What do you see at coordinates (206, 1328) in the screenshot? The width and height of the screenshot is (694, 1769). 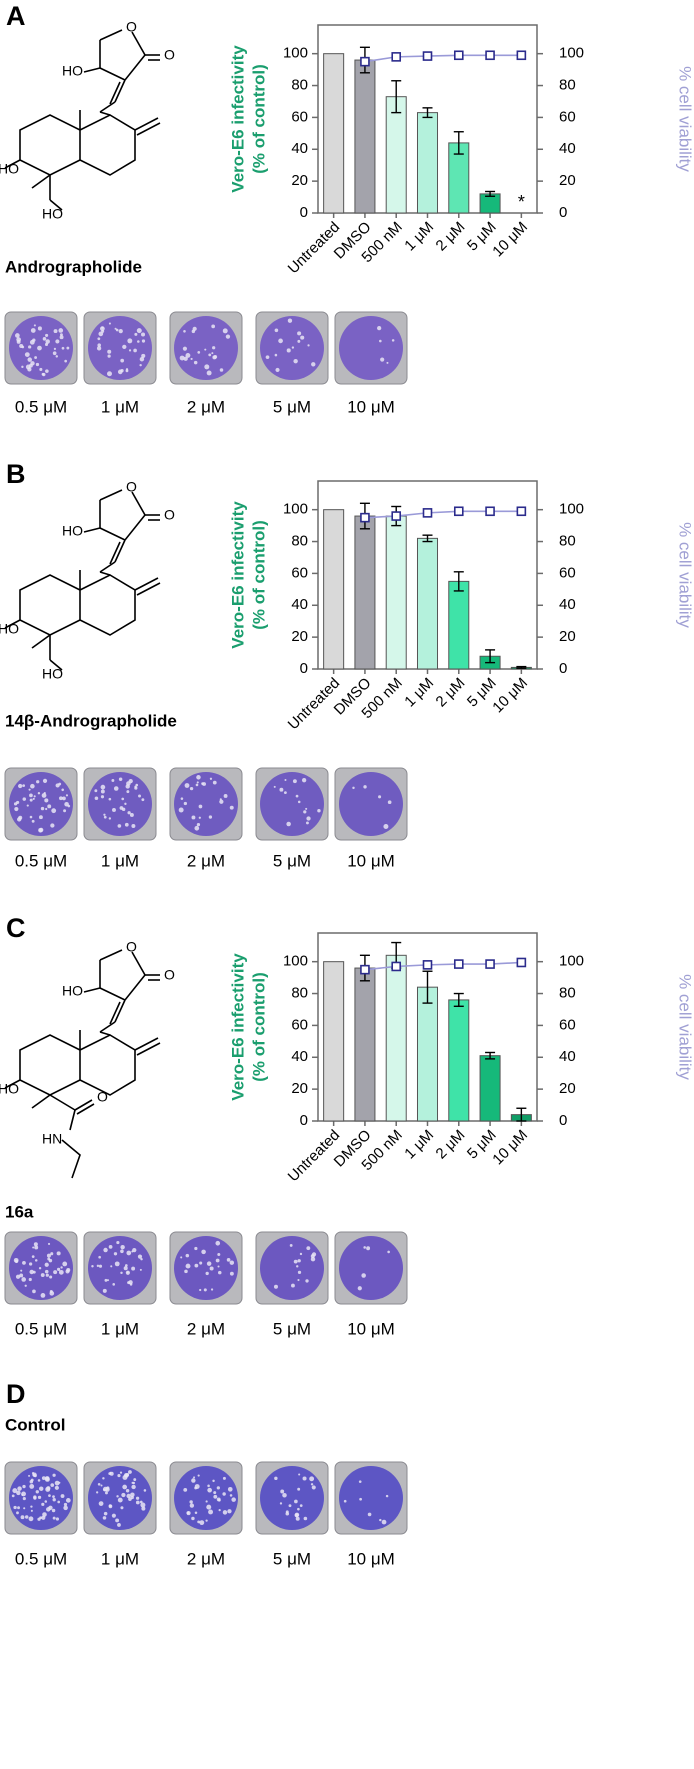 I see `well-label: 2 μM` at bounding box center [206, 1328].